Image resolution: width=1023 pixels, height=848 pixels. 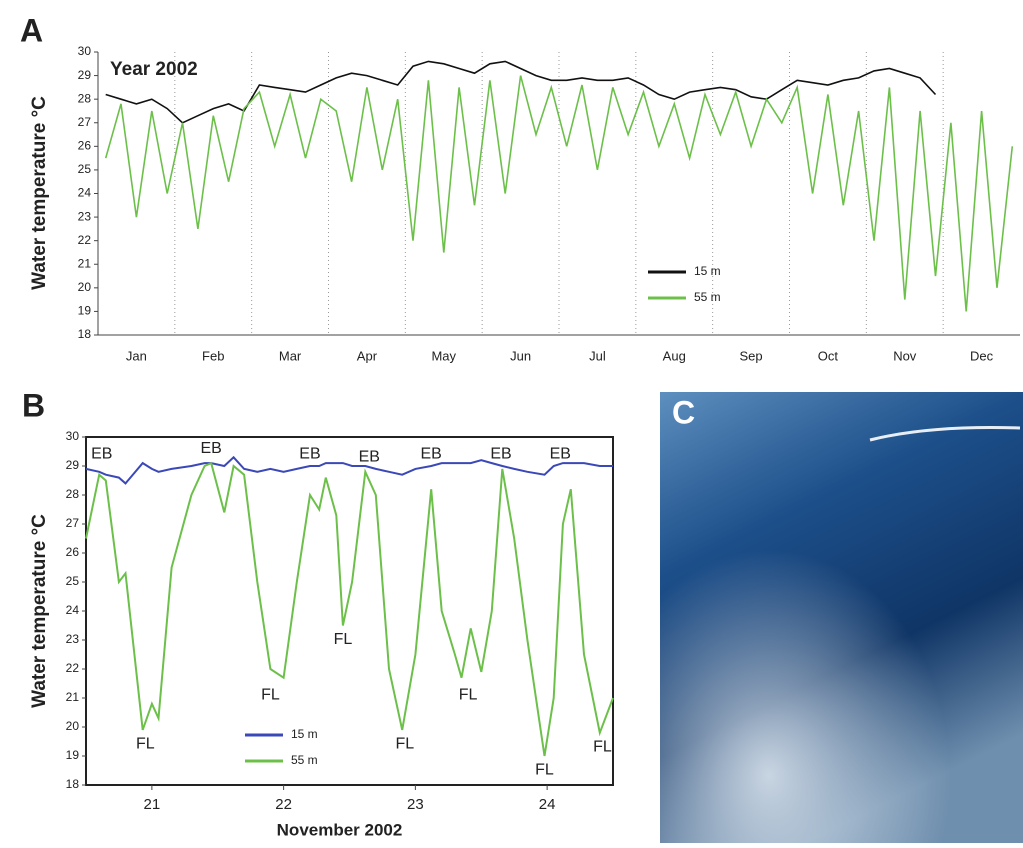 I want to click on x-tick-label: Nov, so click(x=905, y=355).